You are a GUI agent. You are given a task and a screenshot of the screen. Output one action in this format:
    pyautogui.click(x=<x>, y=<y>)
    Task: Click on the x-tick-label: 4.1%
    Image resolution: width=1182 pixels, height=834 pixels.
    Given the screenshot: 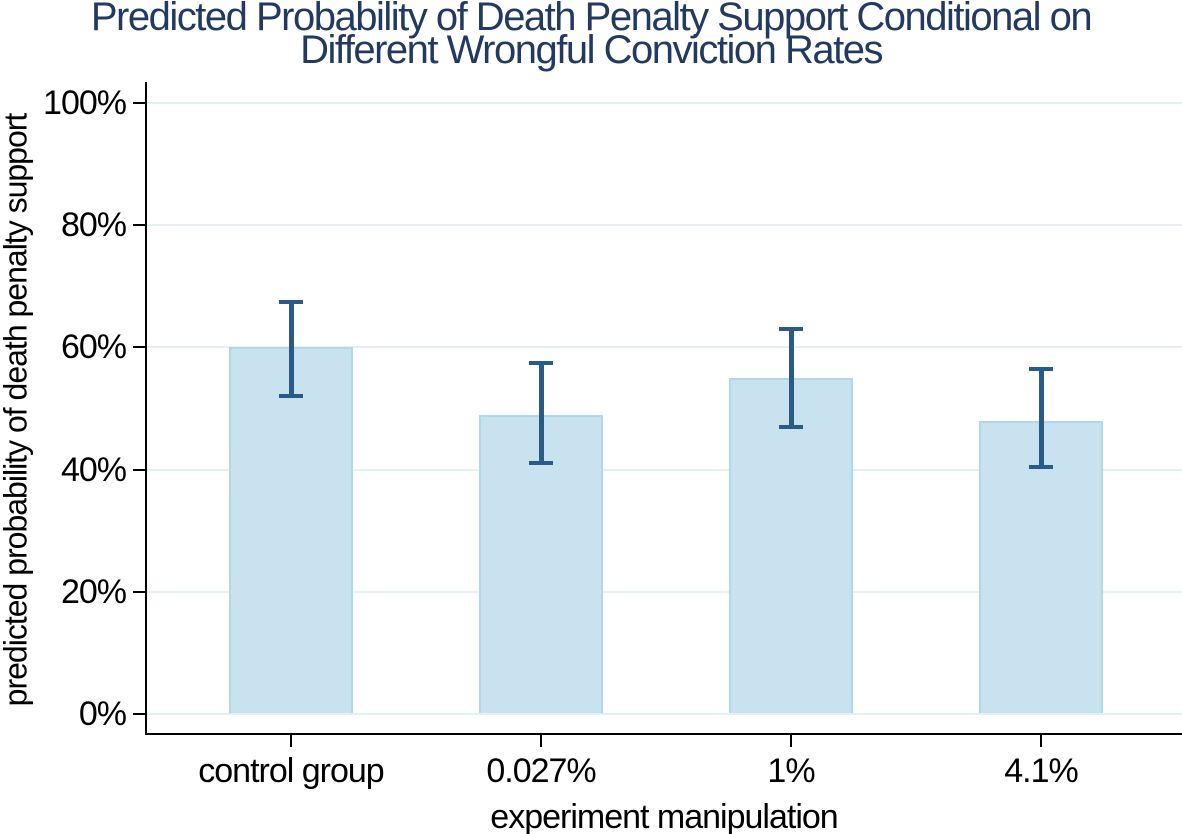 What is the action you would take?
    pyautogui.click(x=1041, y=771)
    